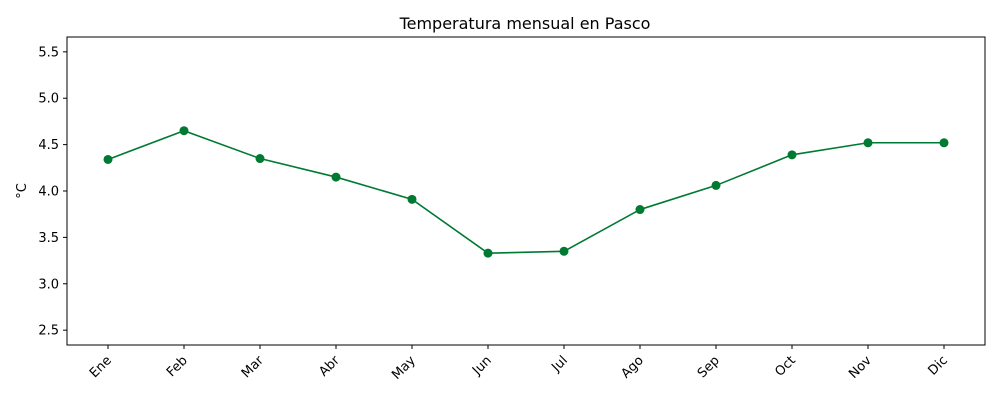  I want to click on x-tick-label: Oct, so click(785, 366).